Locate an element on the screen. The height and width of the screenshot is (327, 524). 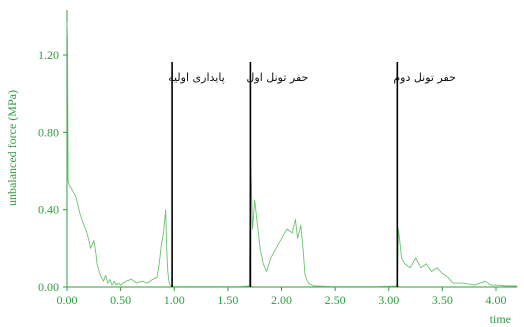
x-tick-label: 3.50 is located at coordinates (442, 300).